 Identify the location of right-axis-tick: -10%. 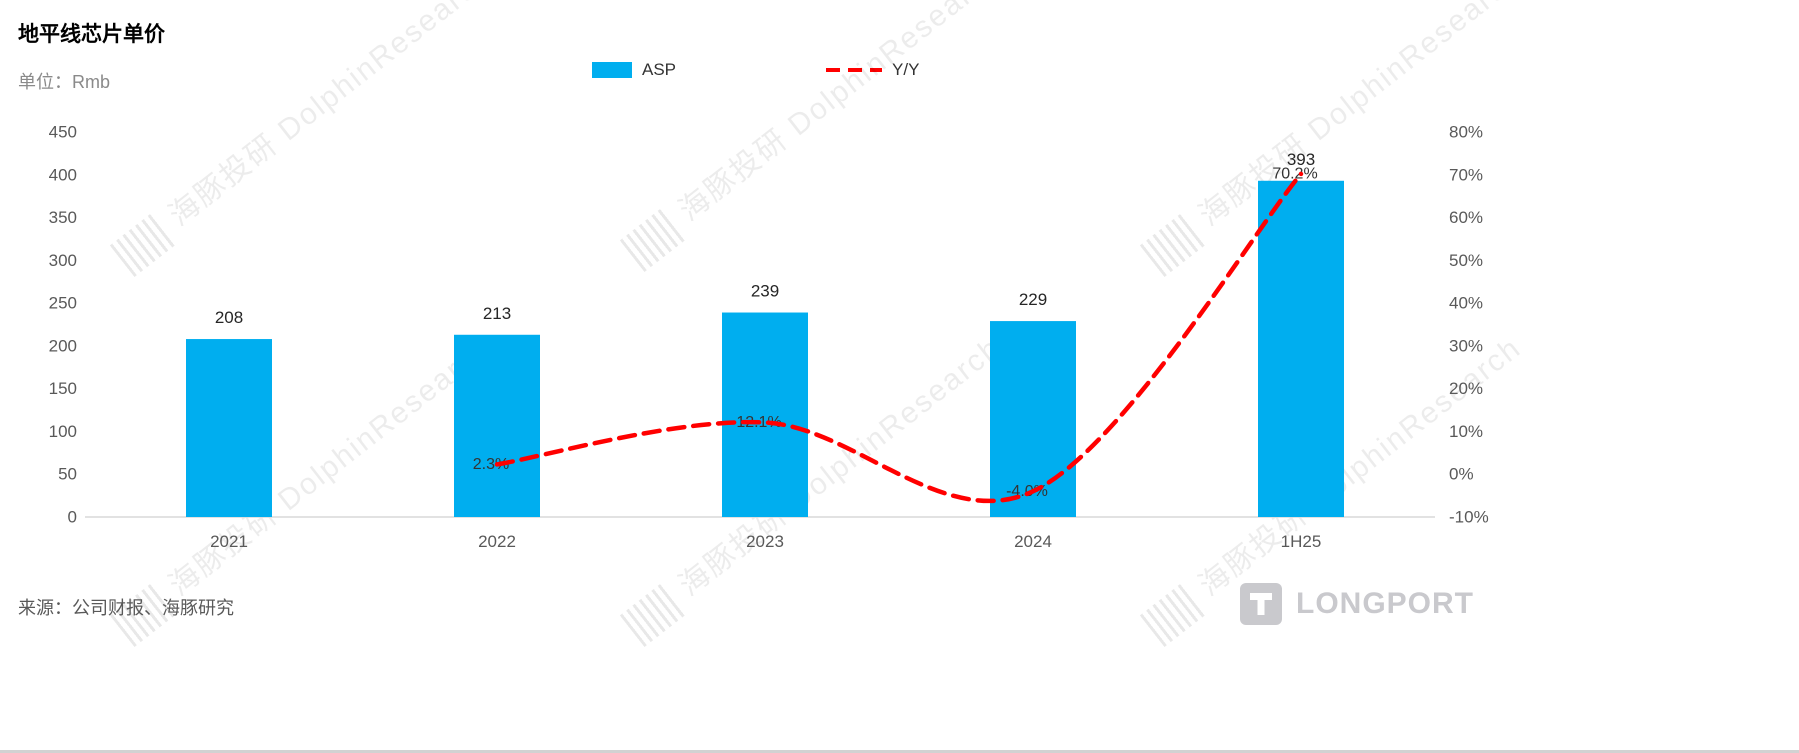
(1469, 517).